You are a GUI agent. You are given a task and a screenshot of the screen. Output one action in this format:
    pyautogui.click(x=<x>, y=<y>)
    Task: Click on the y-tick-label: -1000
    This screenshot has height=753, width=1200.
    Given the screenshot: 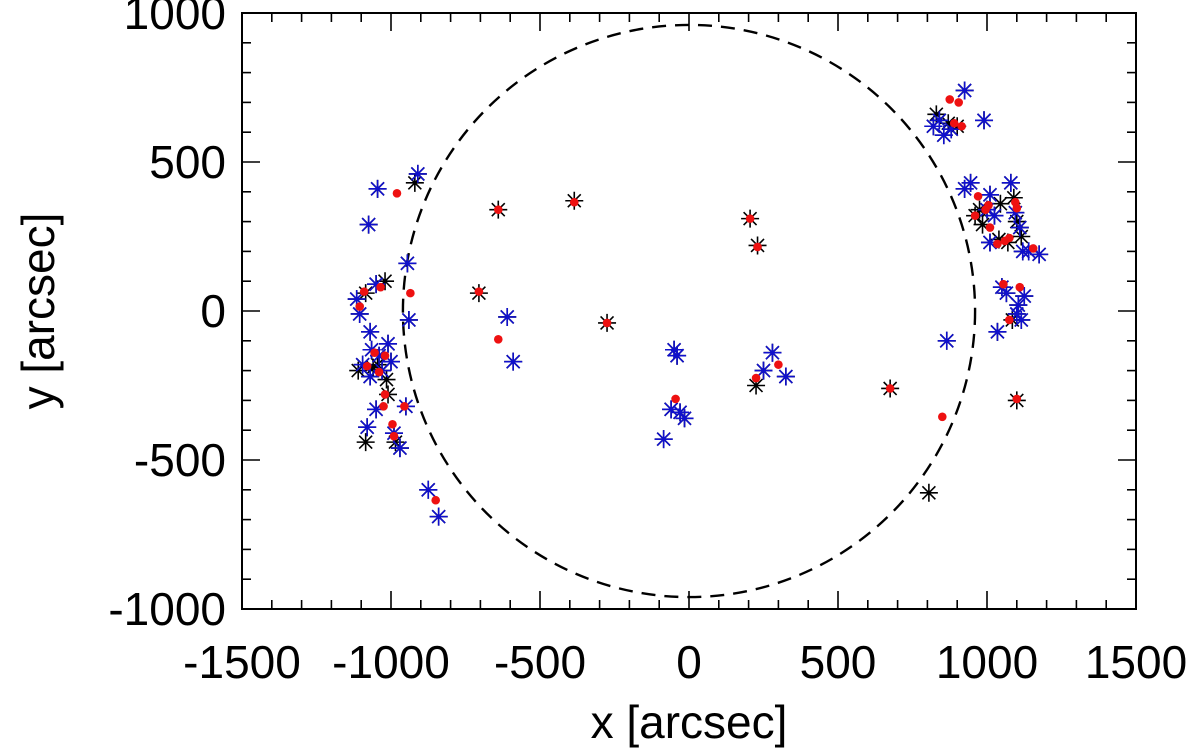 What is the action you would take?
    pyautogui.click(x=167, y=609)
    